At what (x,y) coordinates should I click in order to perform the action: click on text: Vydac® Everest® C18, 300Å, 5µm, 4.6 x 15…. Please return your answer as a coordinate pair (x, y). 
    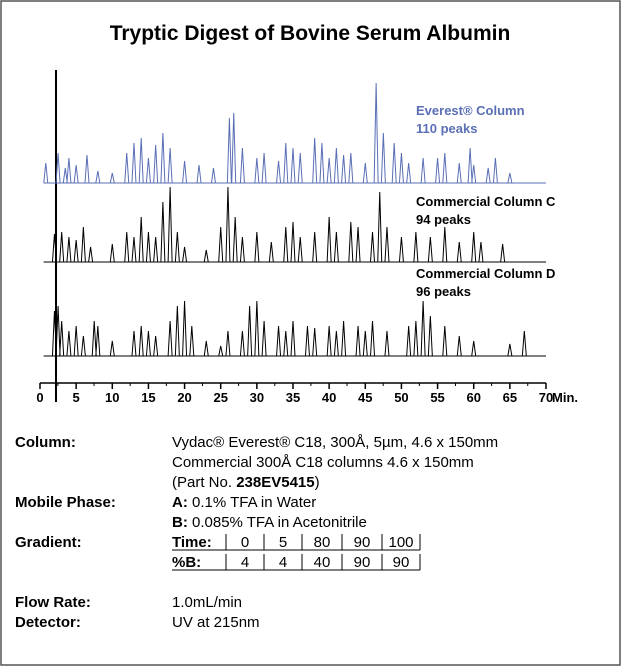
    Looking at the image, I should click on (335, 442).